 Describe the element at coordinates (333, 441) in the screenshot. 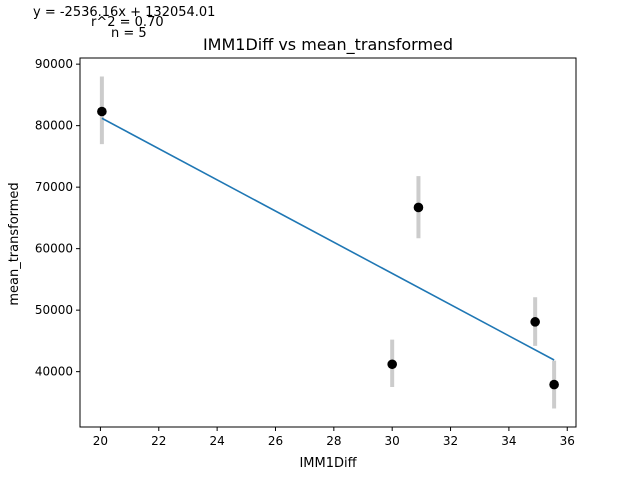

I see `x-tick-label-28: 28` at that location.